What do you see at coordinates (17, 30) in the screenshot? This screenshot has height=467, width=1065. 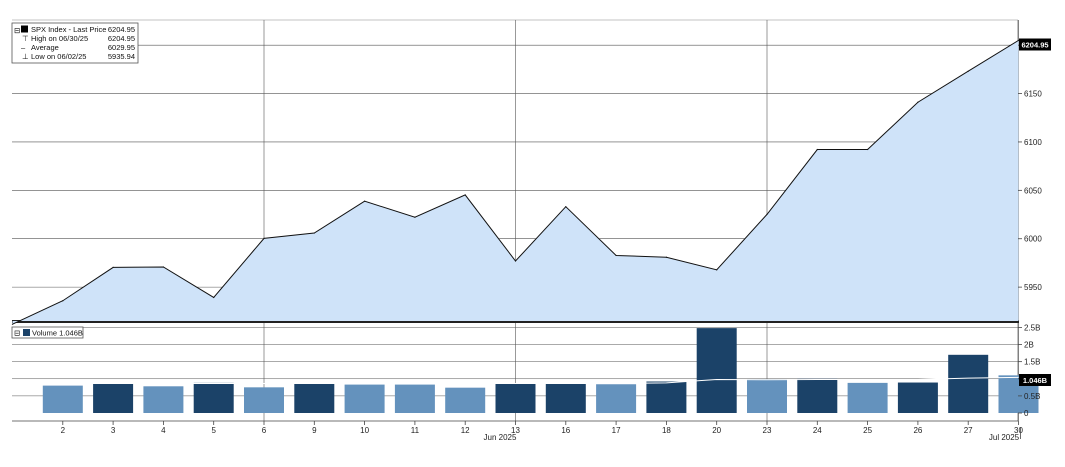 I see `price-legend-toggle-icon: ⊟` at bounding box center [17, 30].